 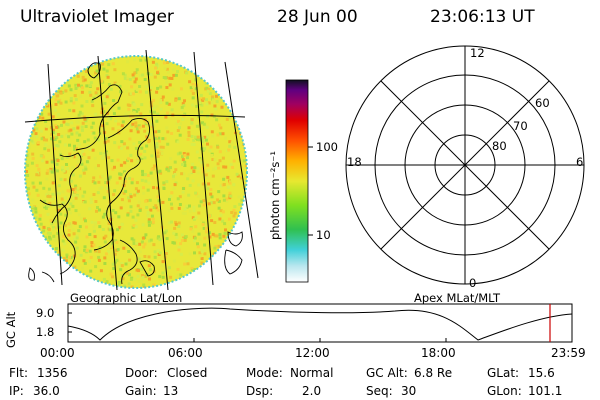 What do you see at coordinates (327, 147) in the screenshot?
I see `colorbar-tick-100: 100` at bounding box center [327, 147].